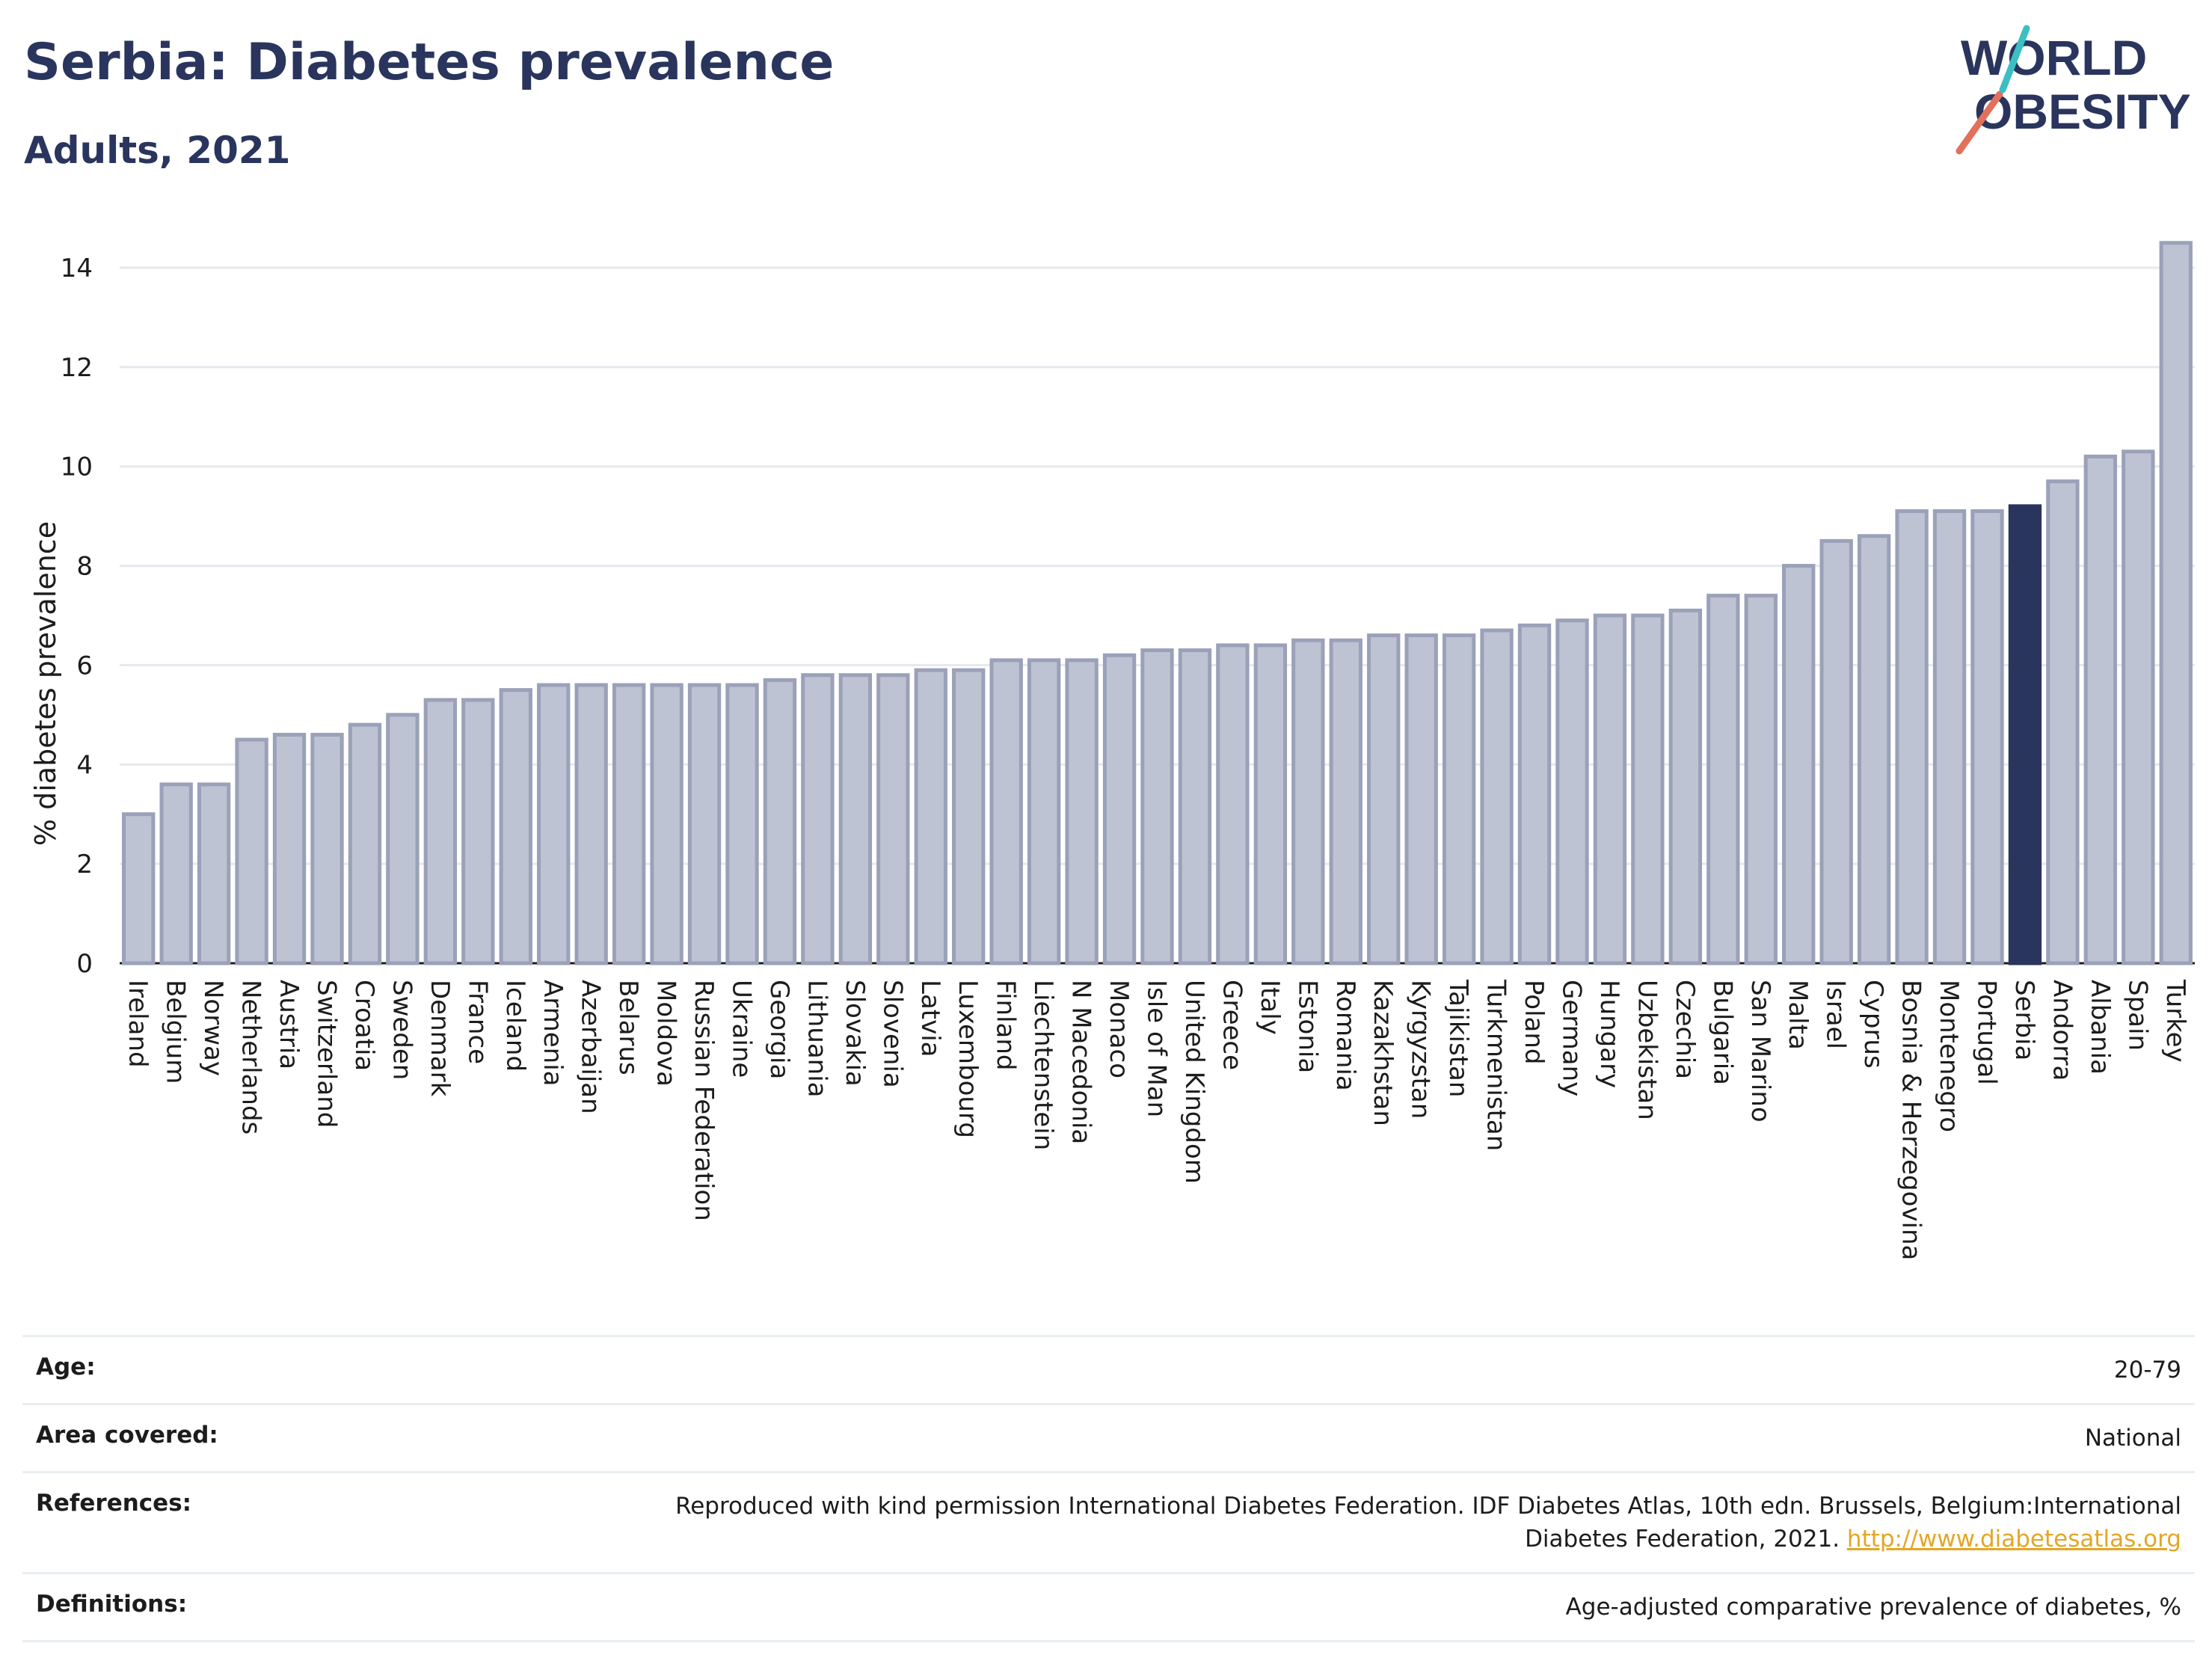  What do you see at coordinates (1798, 1015) in the screenshot?
I see `x-category-label: Malta` at bounding box center [1798, 1015].